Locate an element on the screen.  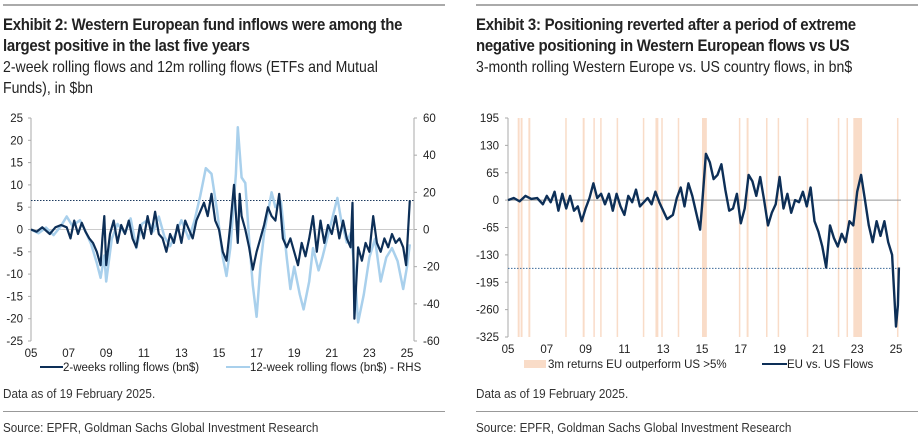
y-tick-label: -260 is located at coordinates (487, 311).